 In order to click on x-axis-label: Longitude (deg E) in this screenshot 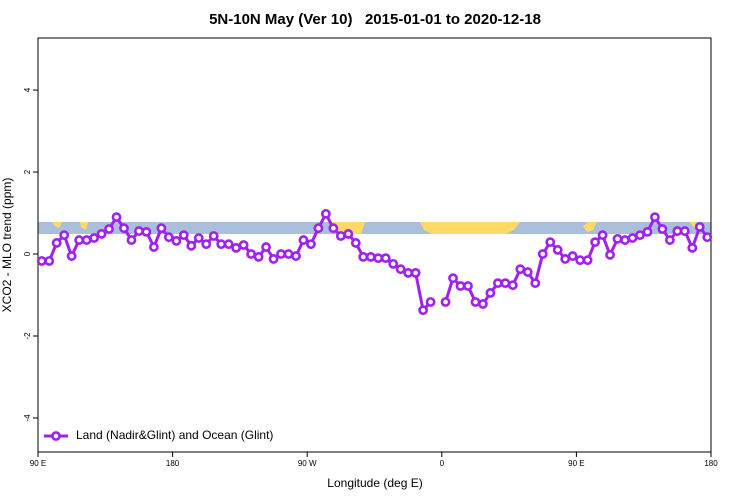, I will do `click(374, 483)`.